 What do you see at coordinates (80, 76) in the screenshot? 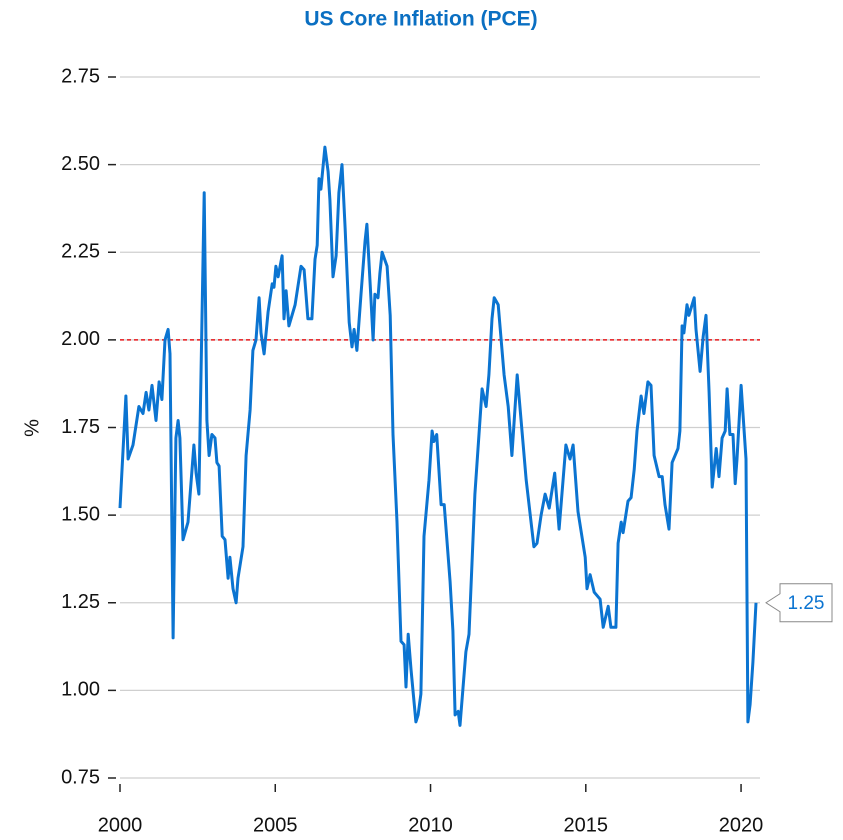
I see `y-tick-label: 2.75` at bounding box center [80, 76].